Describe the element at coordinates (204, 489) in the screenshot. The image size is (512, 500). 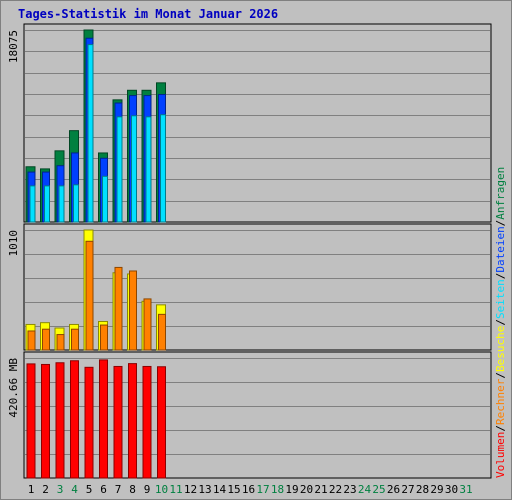
I see `x-tick-label-day-13: 13` at that location.